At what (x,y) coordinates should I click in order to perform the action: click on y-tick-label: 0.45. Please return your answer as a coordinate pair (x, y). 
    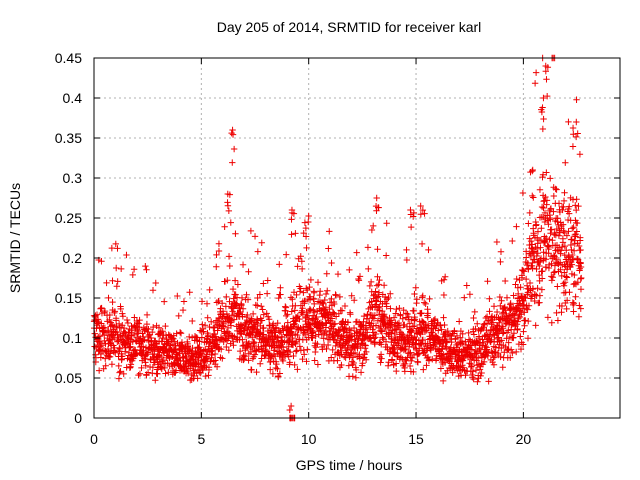
    Looking at the image, I should click on (68, 58).